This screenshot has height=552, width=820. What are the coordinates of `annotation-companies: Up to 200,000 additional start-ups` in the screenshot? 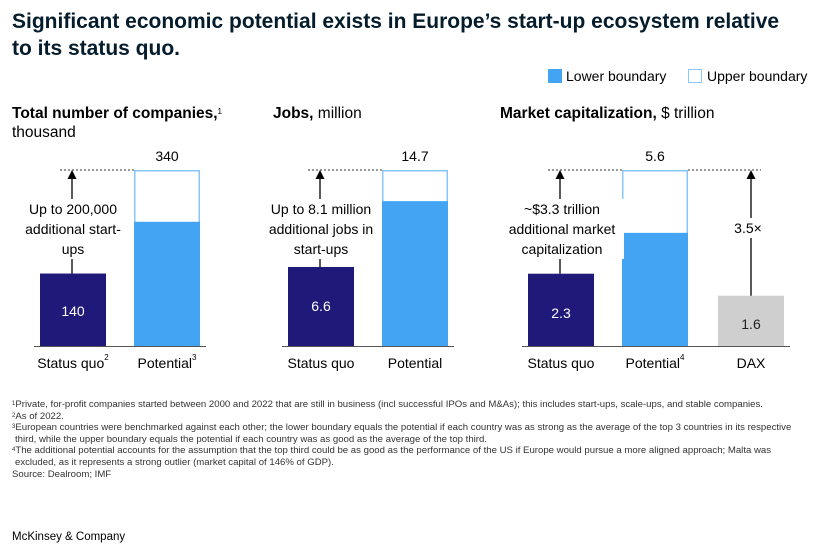 It's located at (73, 229).